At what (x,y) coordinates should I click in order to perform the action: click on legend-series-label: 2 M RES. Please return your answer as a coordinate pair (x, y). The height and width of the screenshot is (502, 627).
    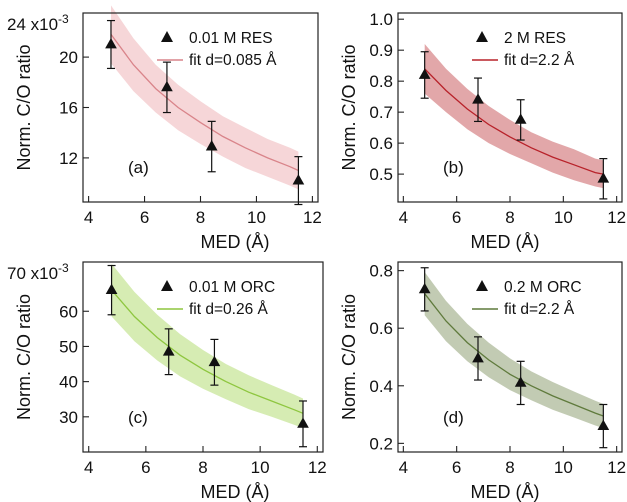
    Looking at the image, I should click on (535, 38).